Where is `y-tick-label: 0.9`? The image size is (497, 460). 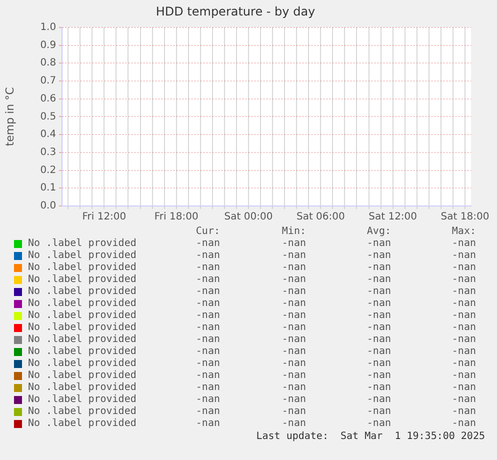
y-tick-label: 0.9 is located at coordinates (48, 45).